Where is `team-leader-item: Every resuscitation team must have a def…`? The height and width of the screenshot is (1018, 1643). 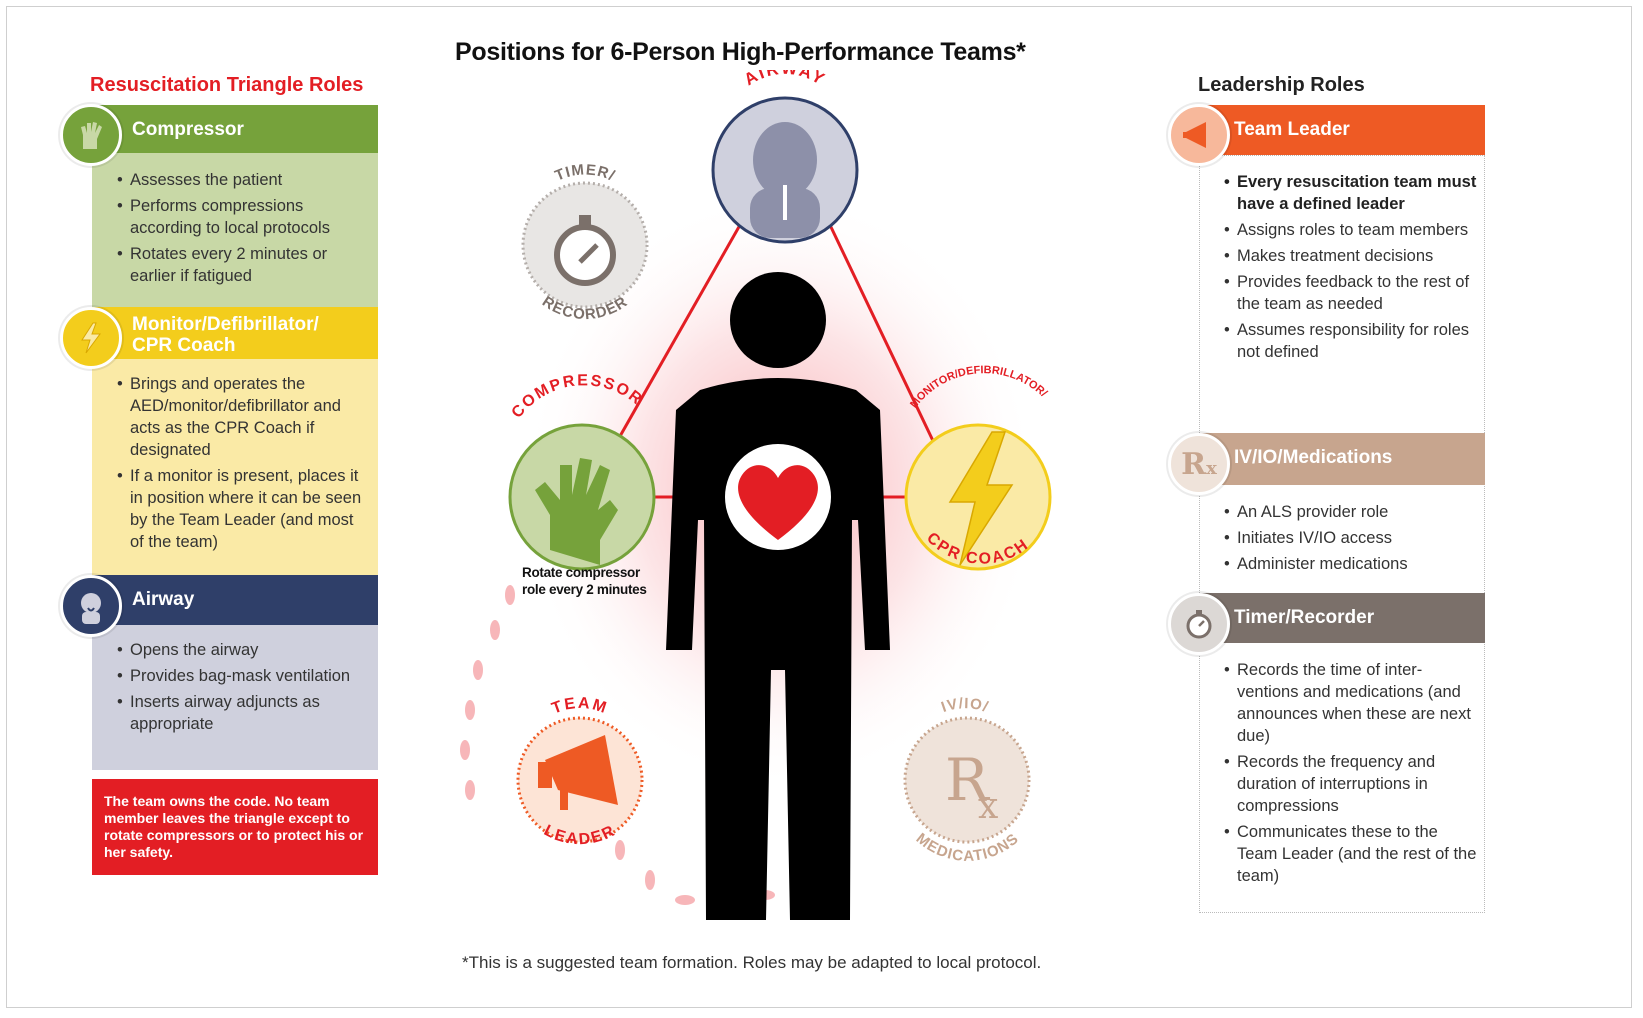 team-leader-item: Every resuscitation team must have a def… is located at coordinates (1350, 193).